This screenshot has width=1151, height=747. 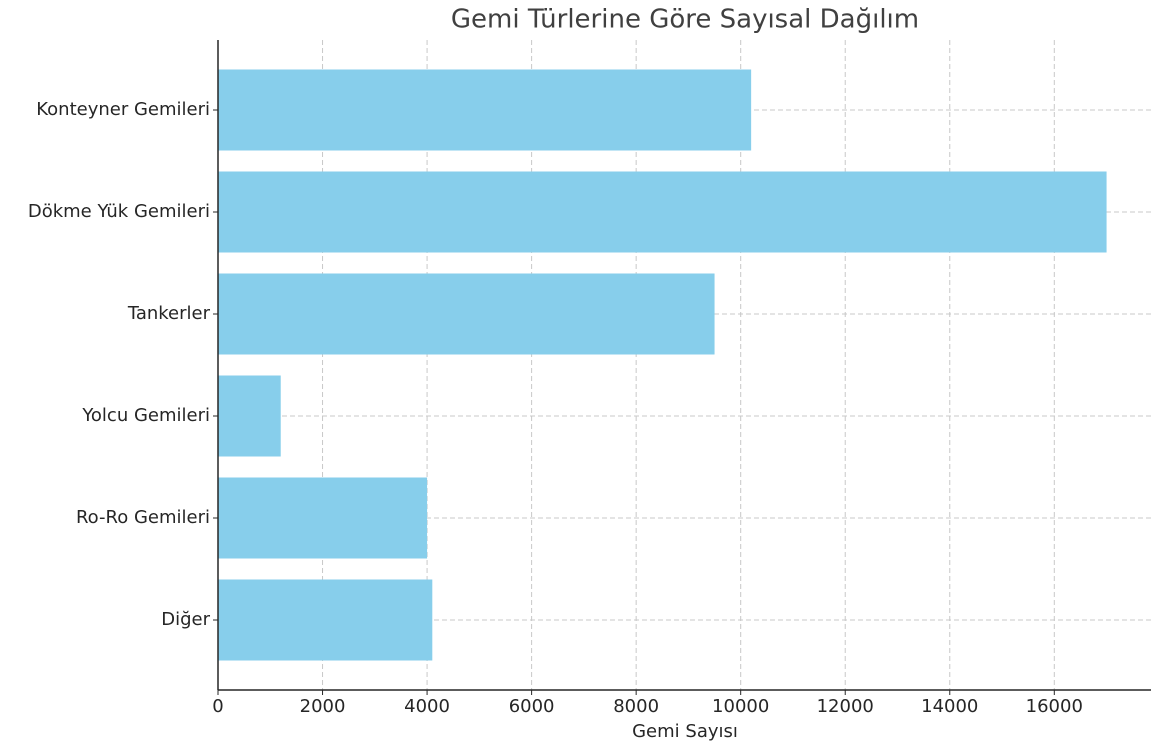 What do you see at coordinates (323, 706) in the screenshot?
I see `x-tick-label: 2000` at bounding box center [323, 706].